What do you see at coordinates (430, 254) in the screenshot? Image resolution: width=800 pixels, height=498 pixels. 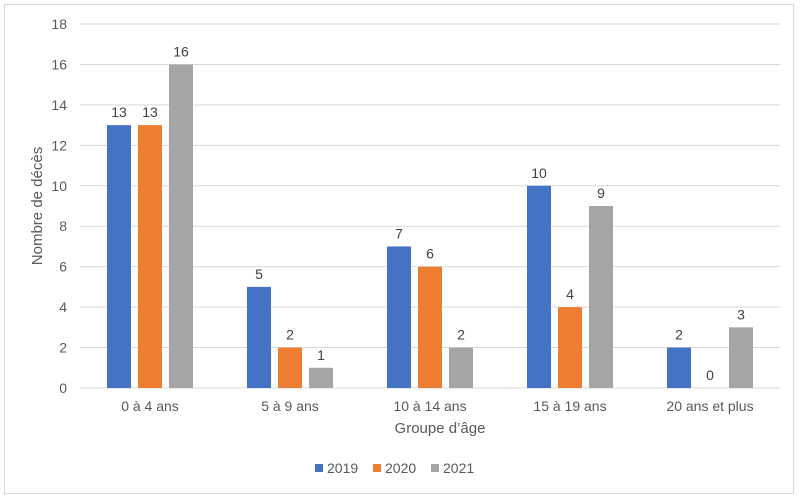 I see `data-label-2020-2: 6` at bounding box center [430, 254].